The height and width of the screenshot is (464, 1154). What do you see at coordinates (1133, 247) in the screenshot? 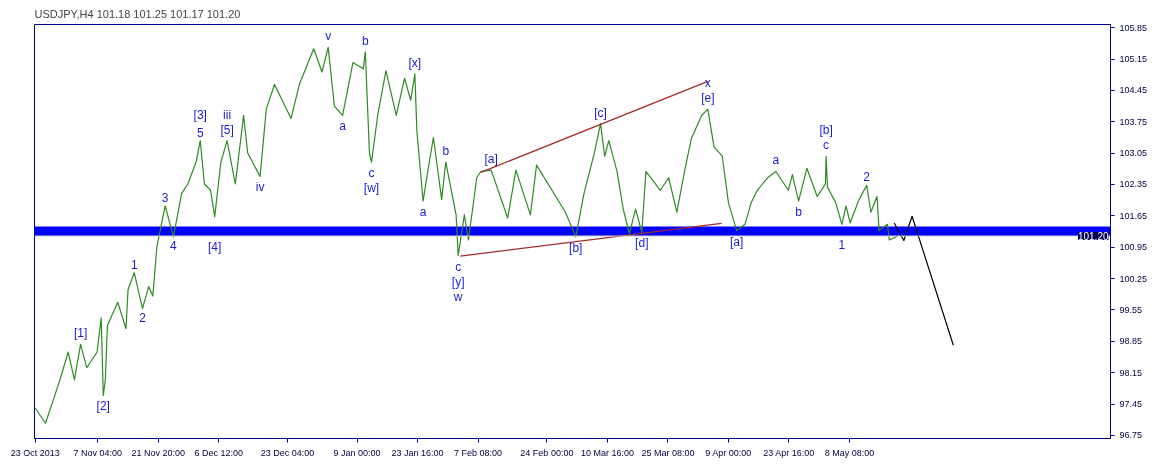
I see `y-tick-label: 100.95` at bounding box center [1133, 247].